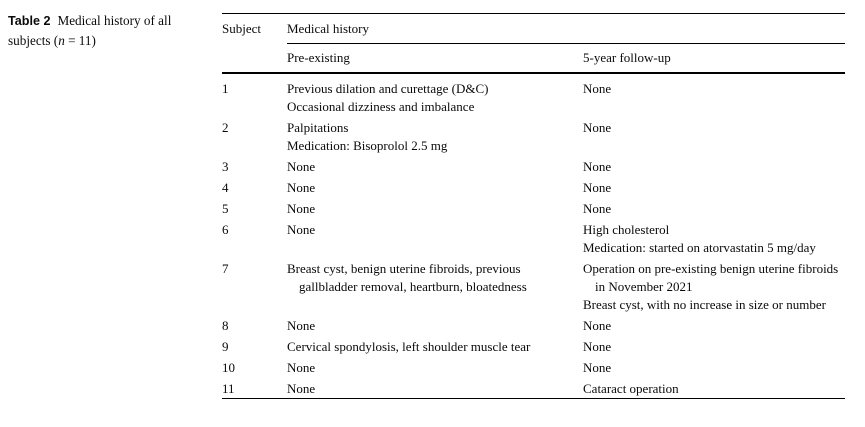 The height and width of the screenshot is (427, 865). What do you see at coordinates (533, 398) in the screenshot?
I see `table-bottom-rule` at bounding box center [533, 398].